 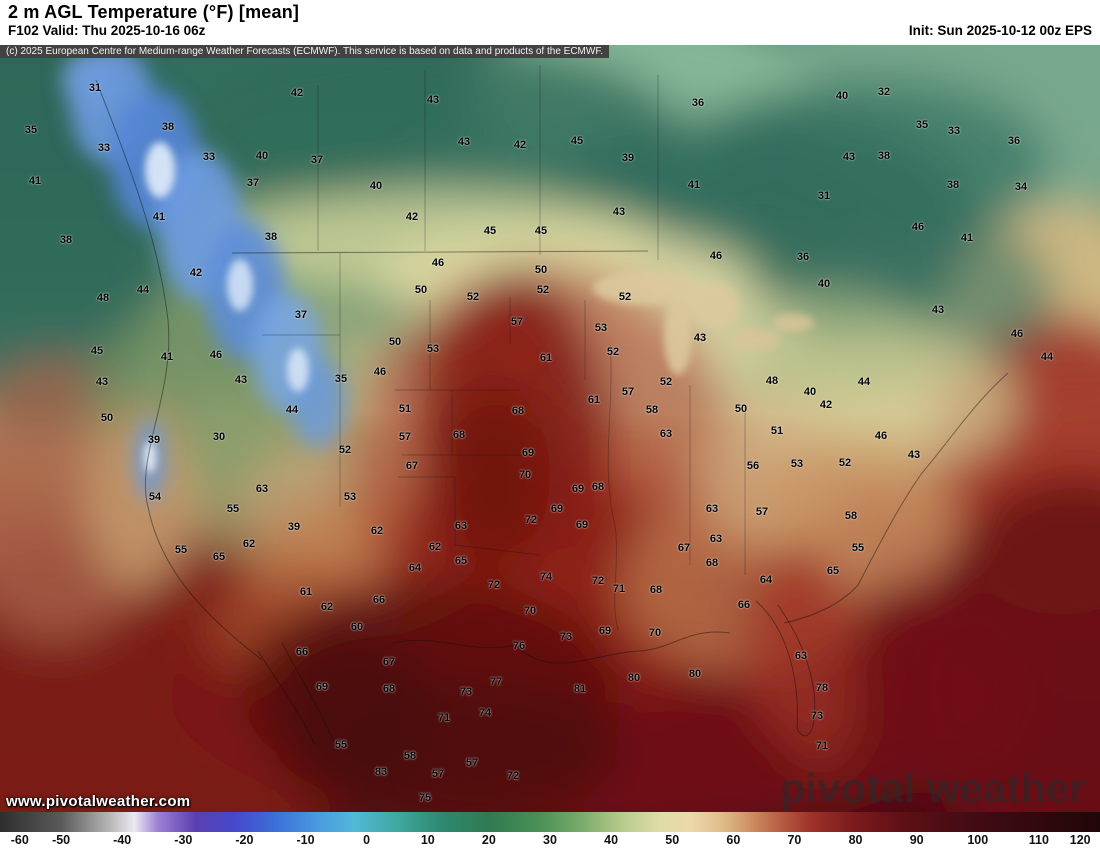 What do you see at coordinates (1000, 30) in the screenshot?
I see `init-time: Init: Sun 2025-10-12 00z EPS` at bounding box center [1000, 30].